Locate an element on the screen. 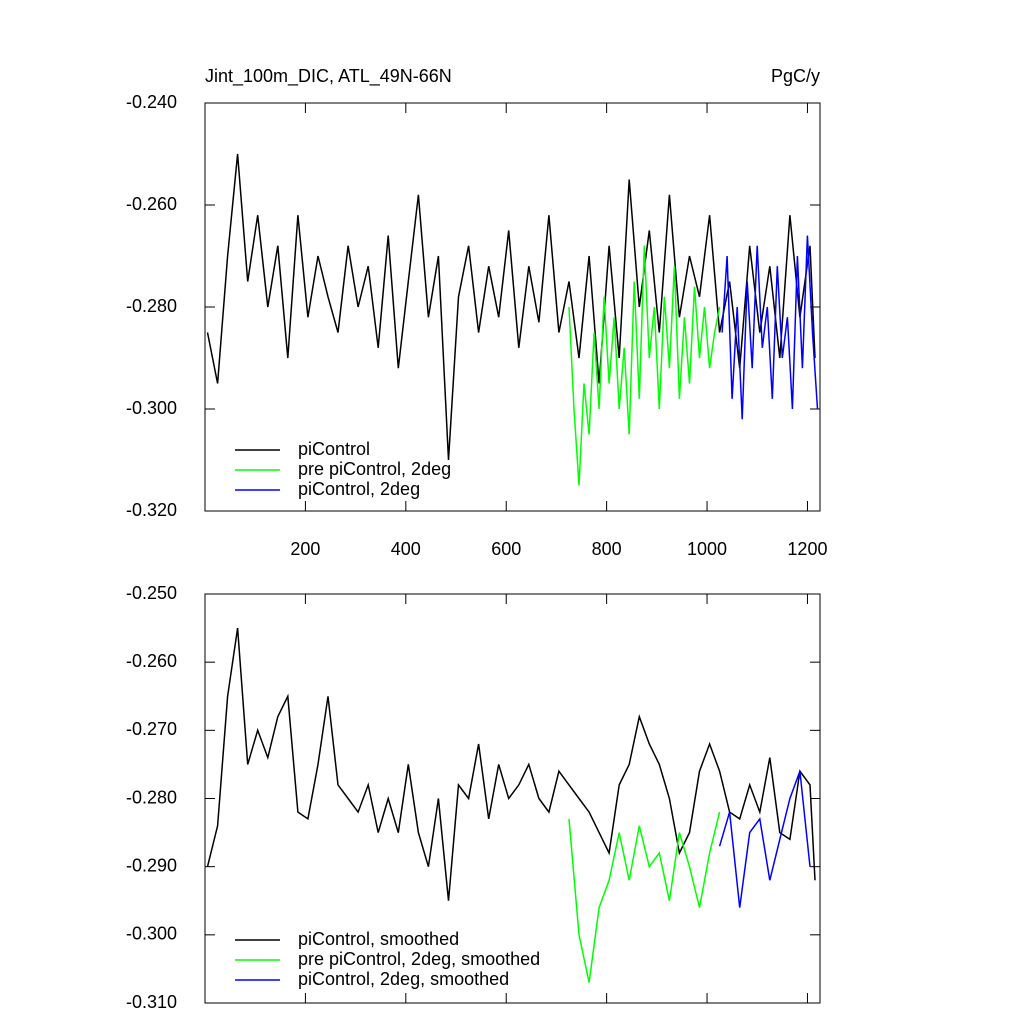  x-tick-label: 1000 is located at coordinates (707, 549).